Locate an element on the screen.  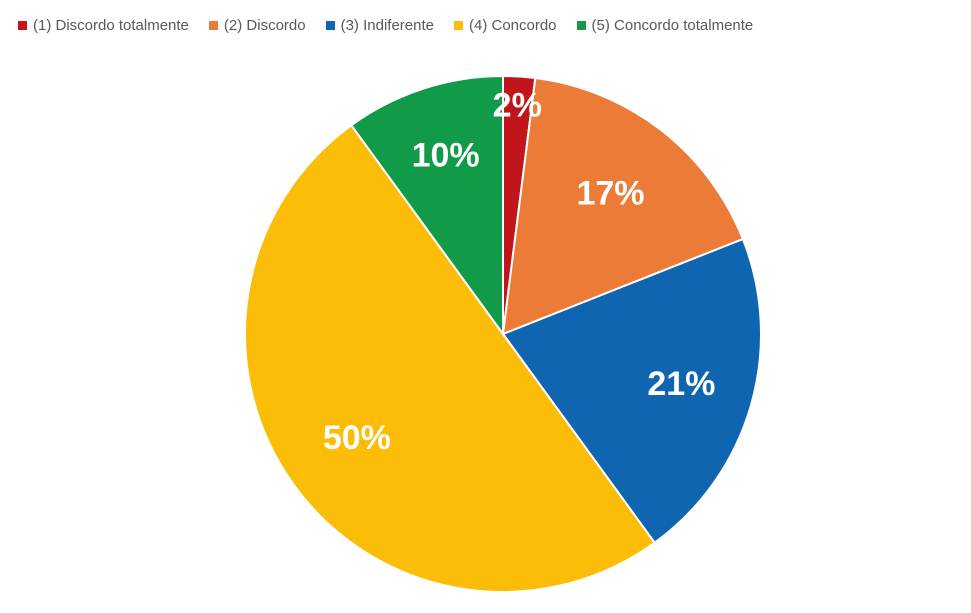
legend-label-concordo: (4) Concordo is located at coordinates (512, 25).